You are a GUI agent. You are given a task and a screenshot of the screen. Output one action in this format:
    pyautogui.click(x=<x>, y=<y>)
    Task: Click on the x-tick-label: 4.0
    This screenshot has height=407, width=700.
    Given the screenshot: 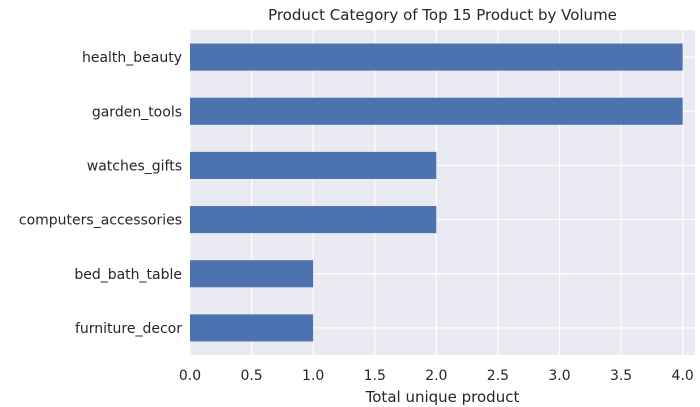 What is the action you would take?
    pyautogui.click(x=683, y=376)
    